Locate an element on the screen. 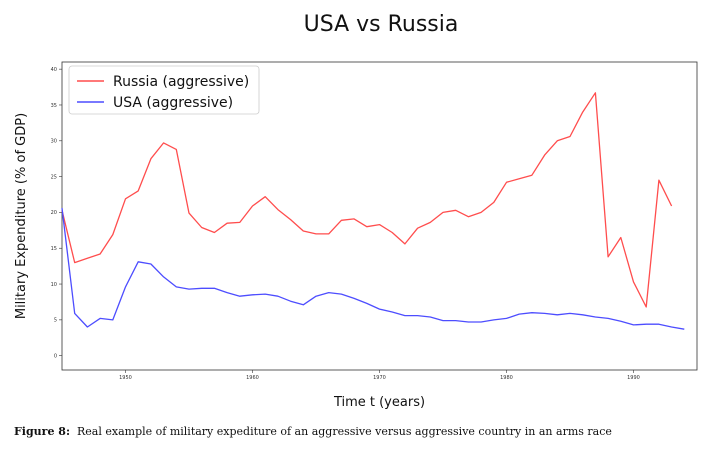 The image size is (707, 455). x-tick-label-3: 1980 is located at coordinates (506, 378).